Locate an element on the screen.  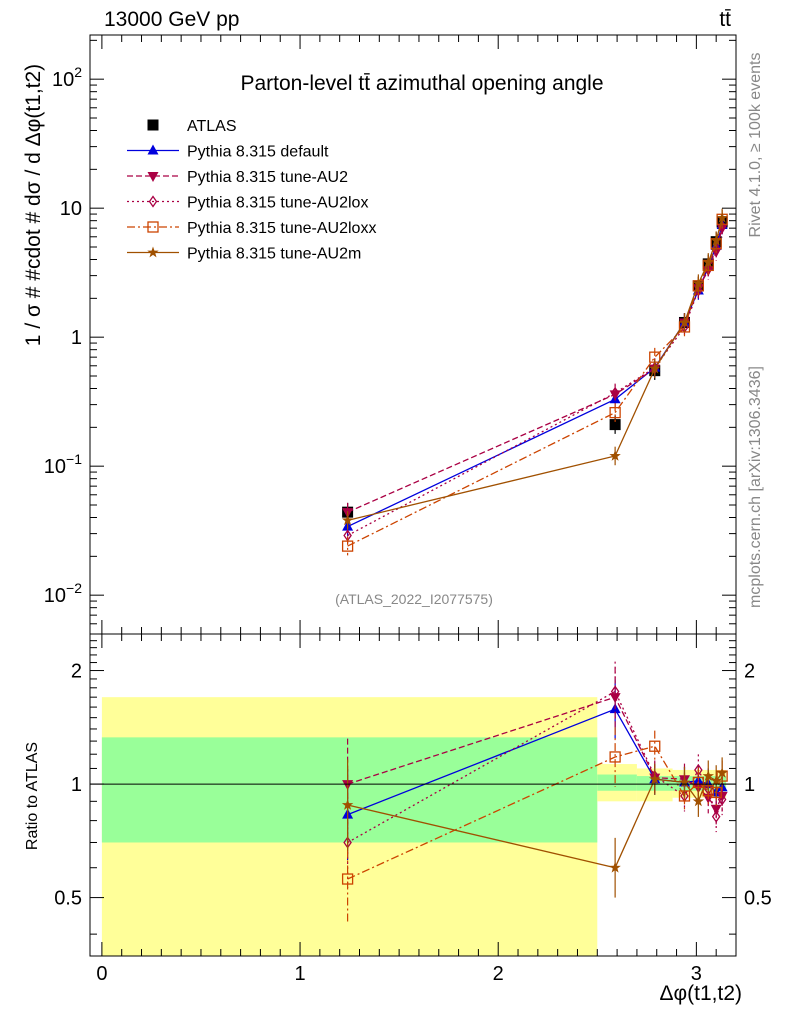
x-axis-title: Δφ(t1,t2) is located at coordinates (701, 993).